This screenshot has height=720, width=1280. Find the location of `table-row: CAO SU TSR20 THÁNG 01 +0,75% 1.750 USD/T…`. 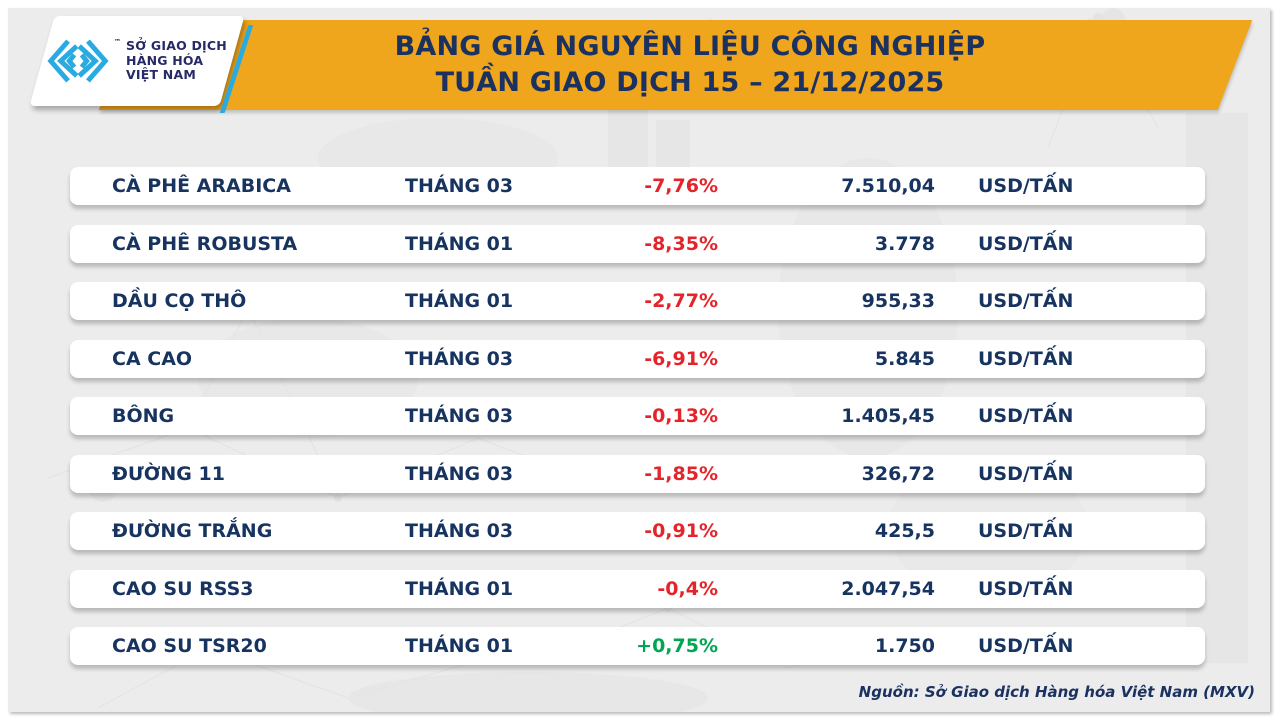

table-row: CAO SU TSR20 THÁNG 01 +0,75% 1.750 USD/T… is located at coordinates (637, 646).